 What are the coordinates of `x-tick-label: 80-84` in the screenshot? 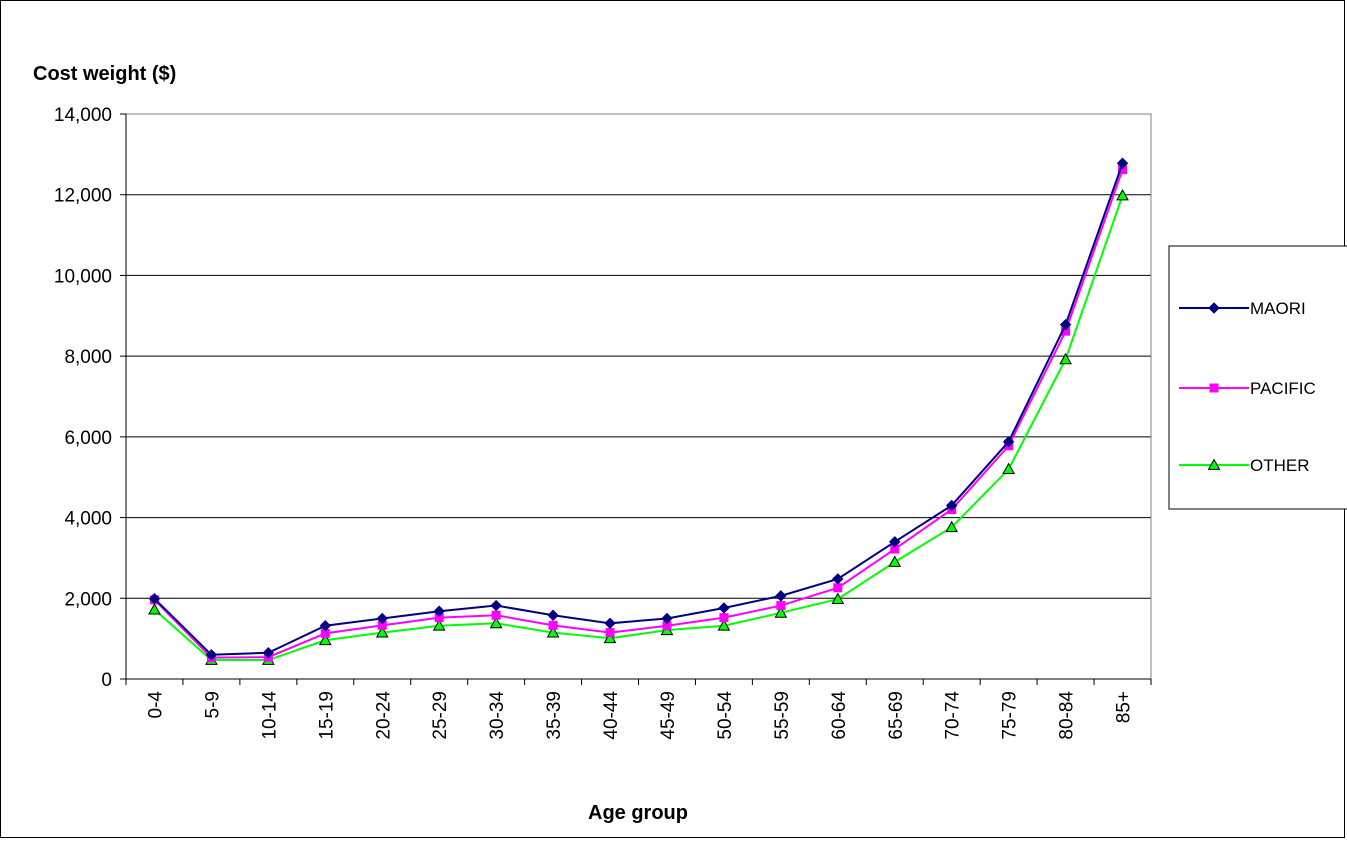 It's located at (1067, 715).